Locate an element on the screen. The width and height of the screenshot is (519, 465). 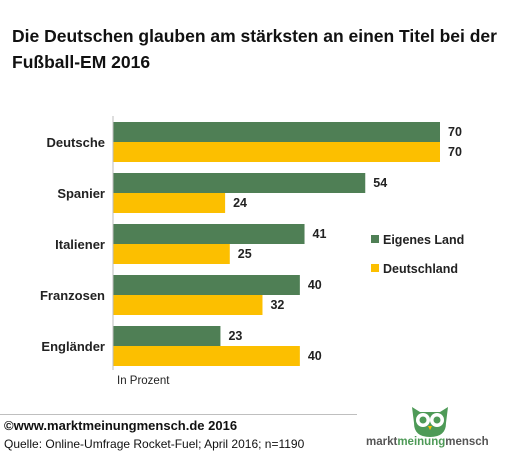
data-label: 25 is located at coordinates (245, 254).